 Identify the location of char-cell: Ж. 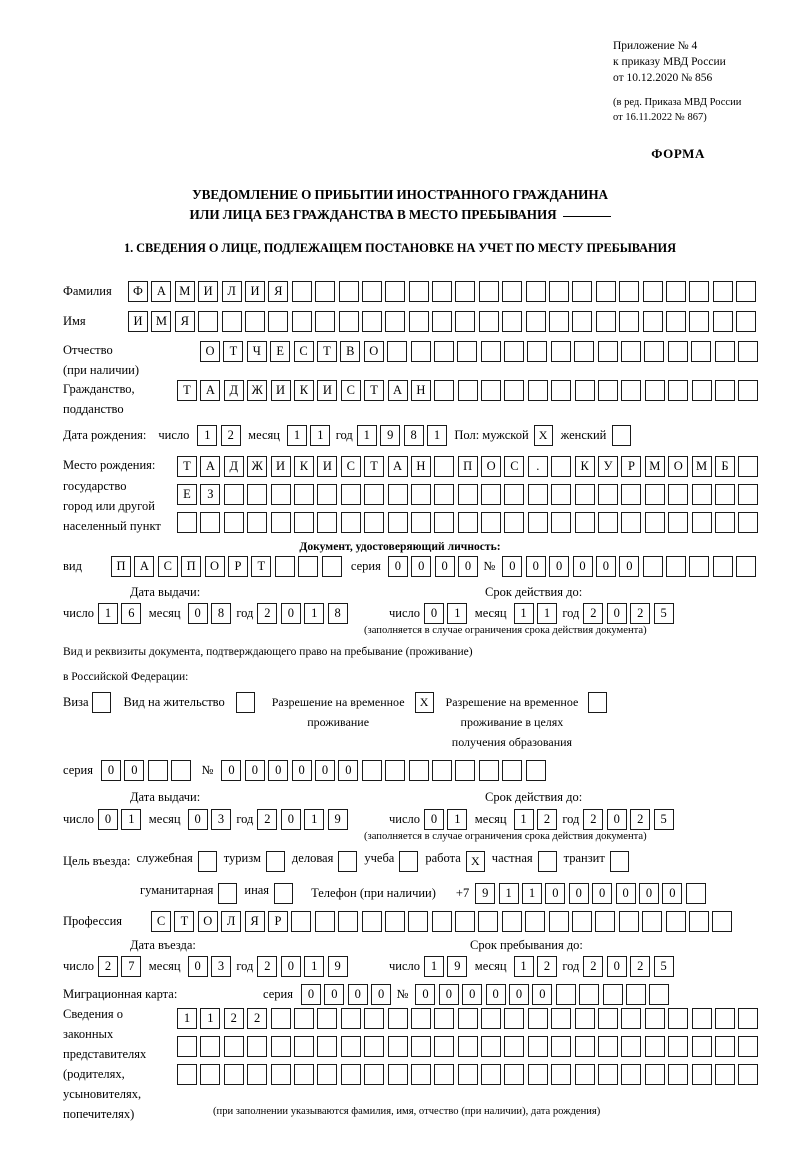
(257, 466).